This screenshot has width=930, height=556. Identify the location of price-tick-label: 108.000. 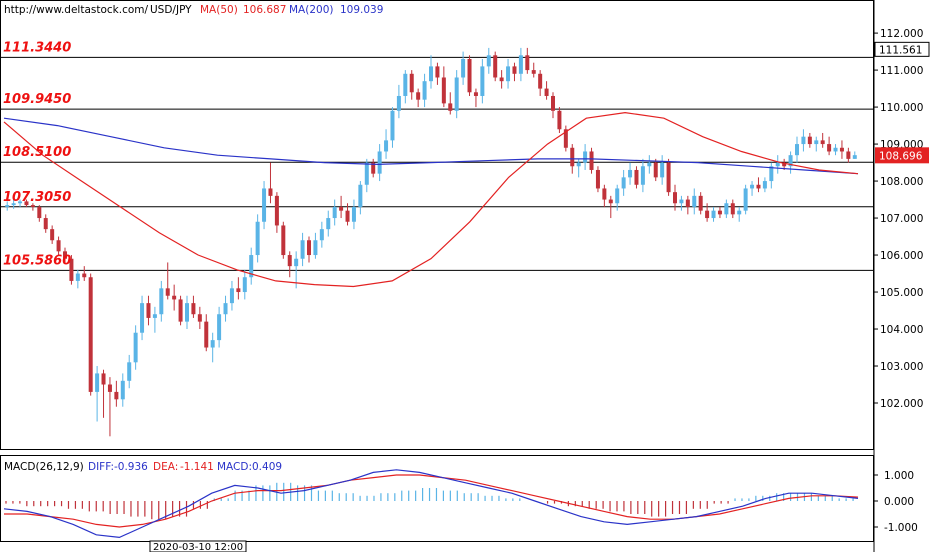
(901, 182).